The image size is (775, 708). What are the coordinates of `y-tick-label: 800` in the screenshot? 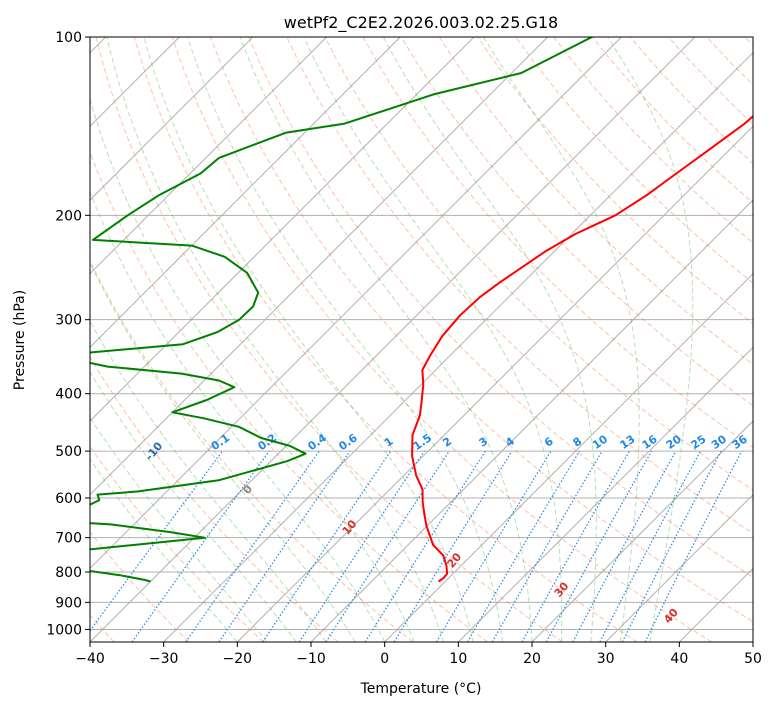 It's located at (68, 573).